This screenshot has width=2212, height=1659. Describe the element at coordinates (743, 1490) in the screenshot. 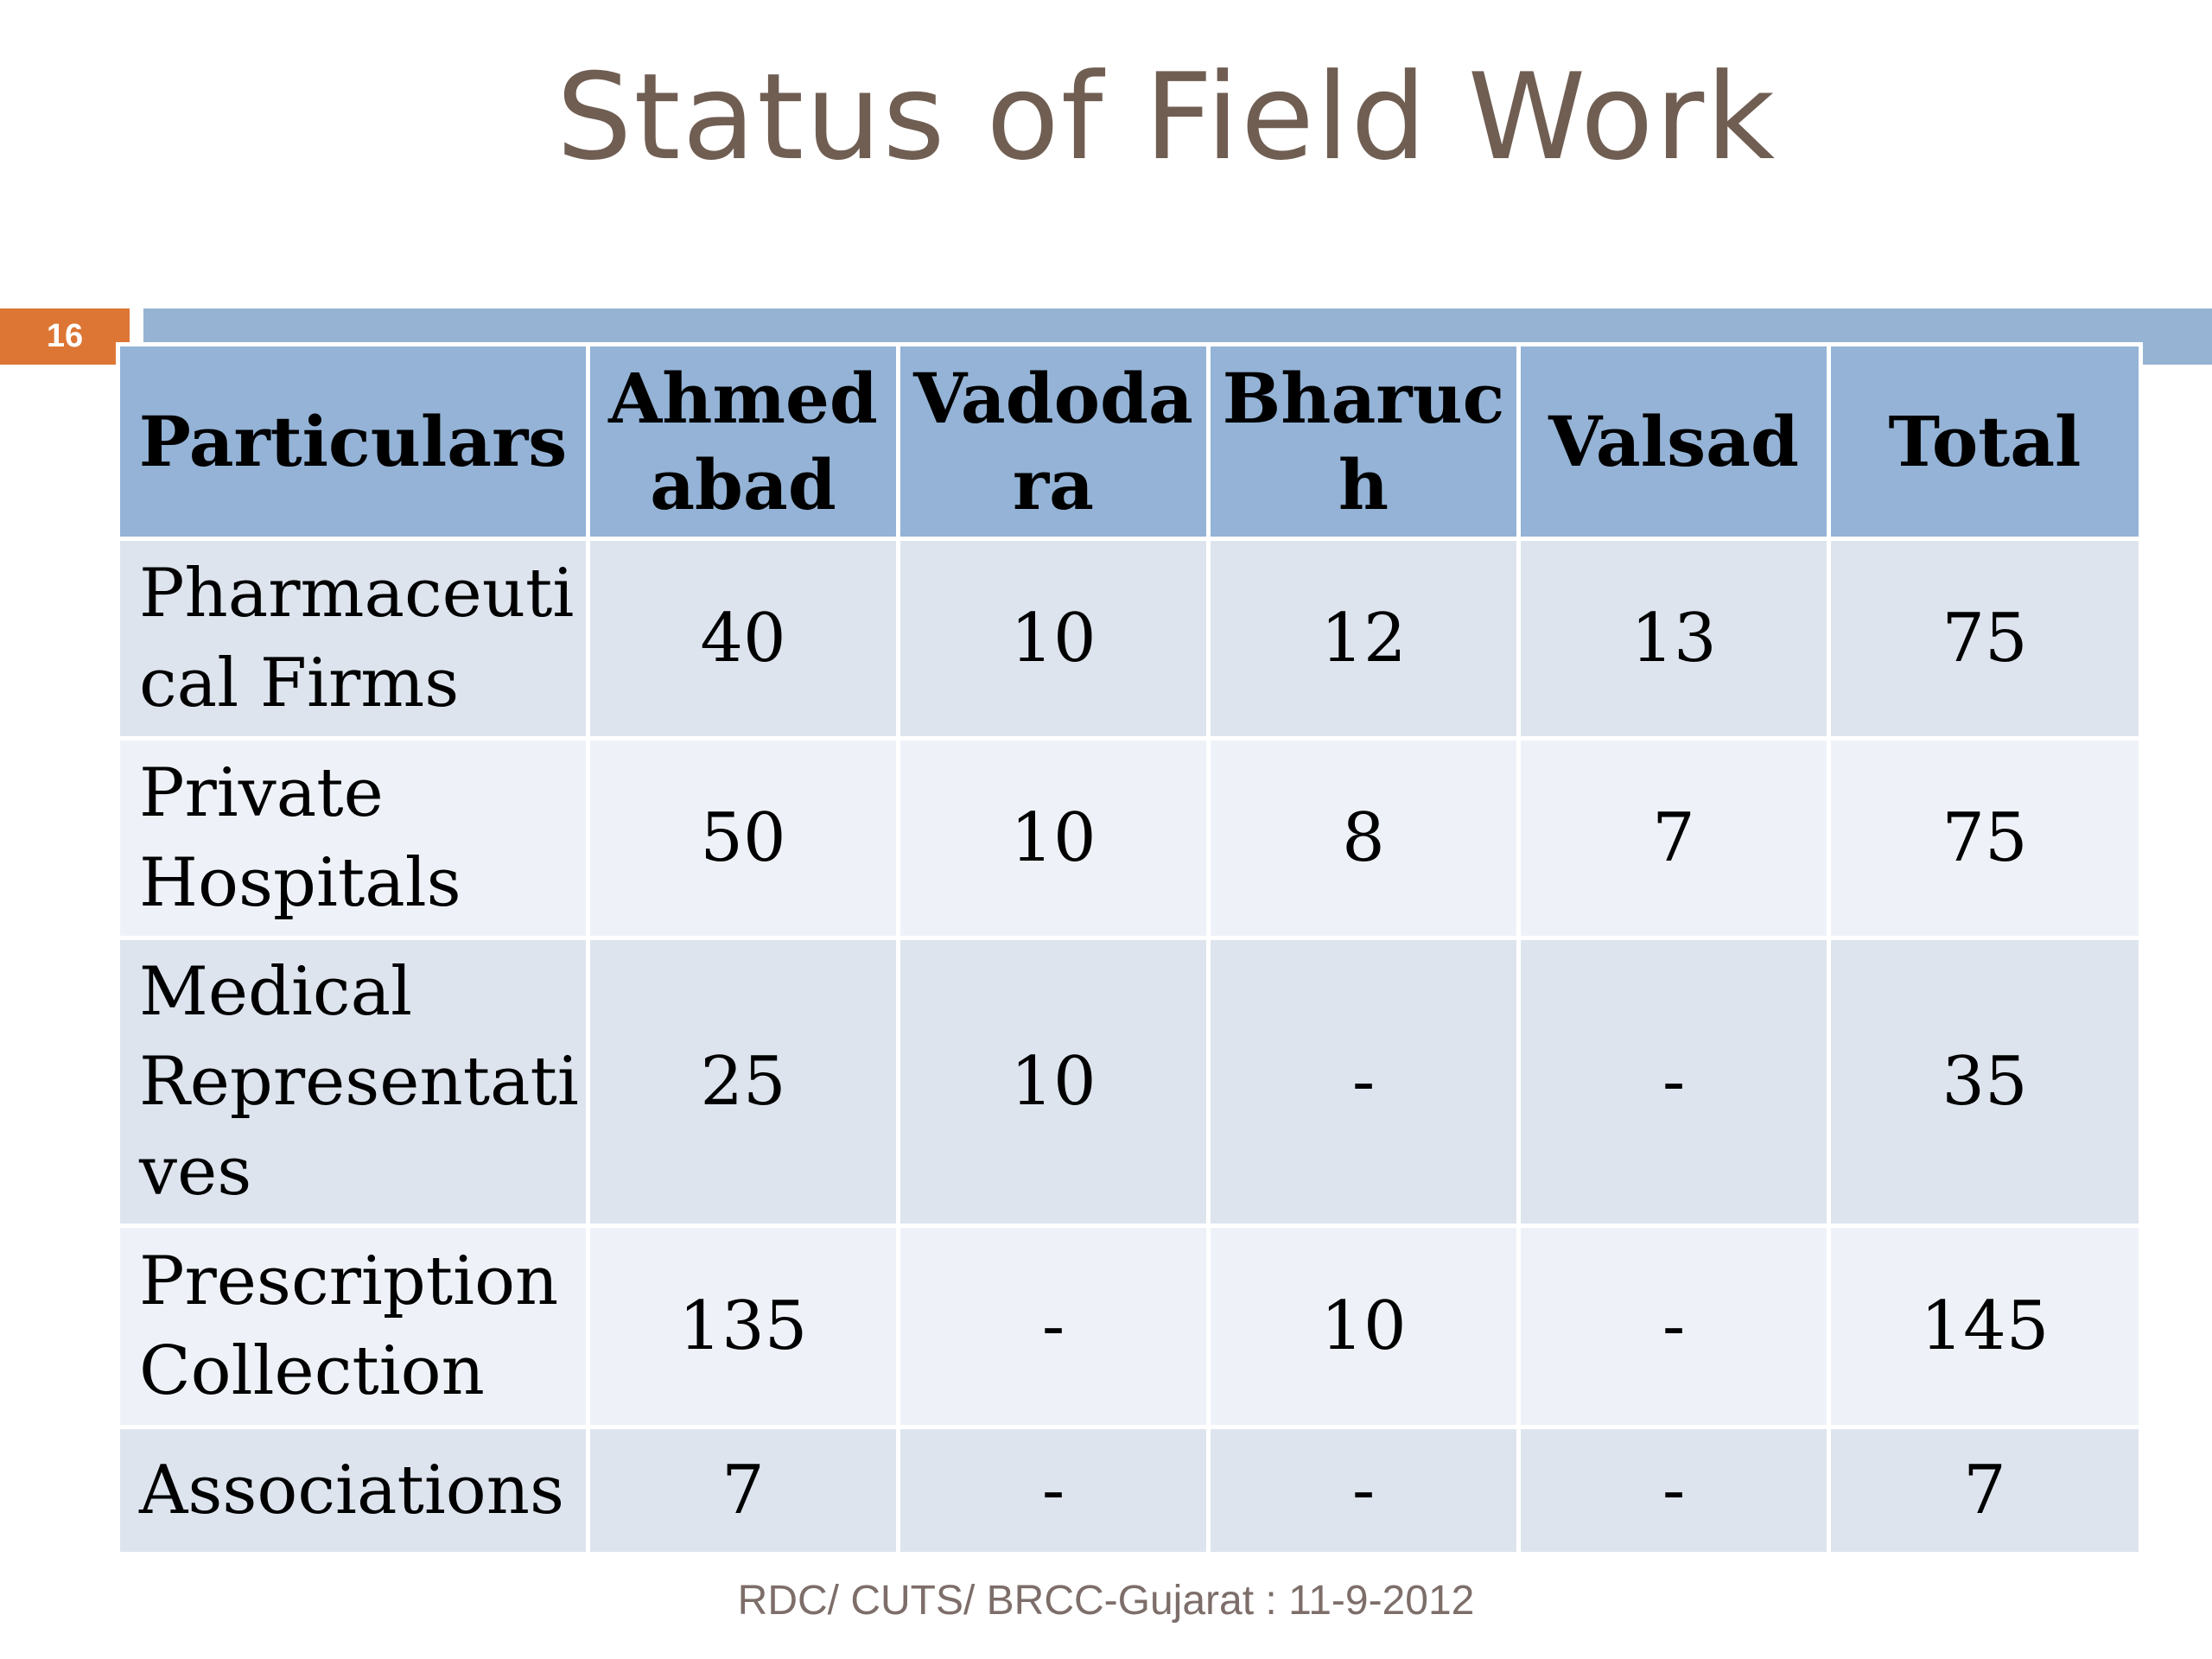

I see `cell-ahmedabad: 7` at that location.